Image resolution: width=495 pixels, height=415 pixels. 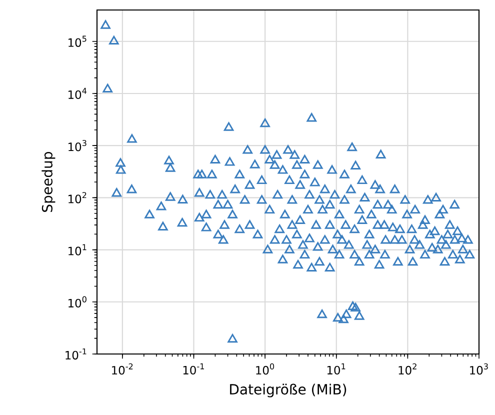 What do you see at coordinates (76, 354) in the screenshot?
I see `y-tick-label: 10$^{-1}$` at bounding box center [76, 354].